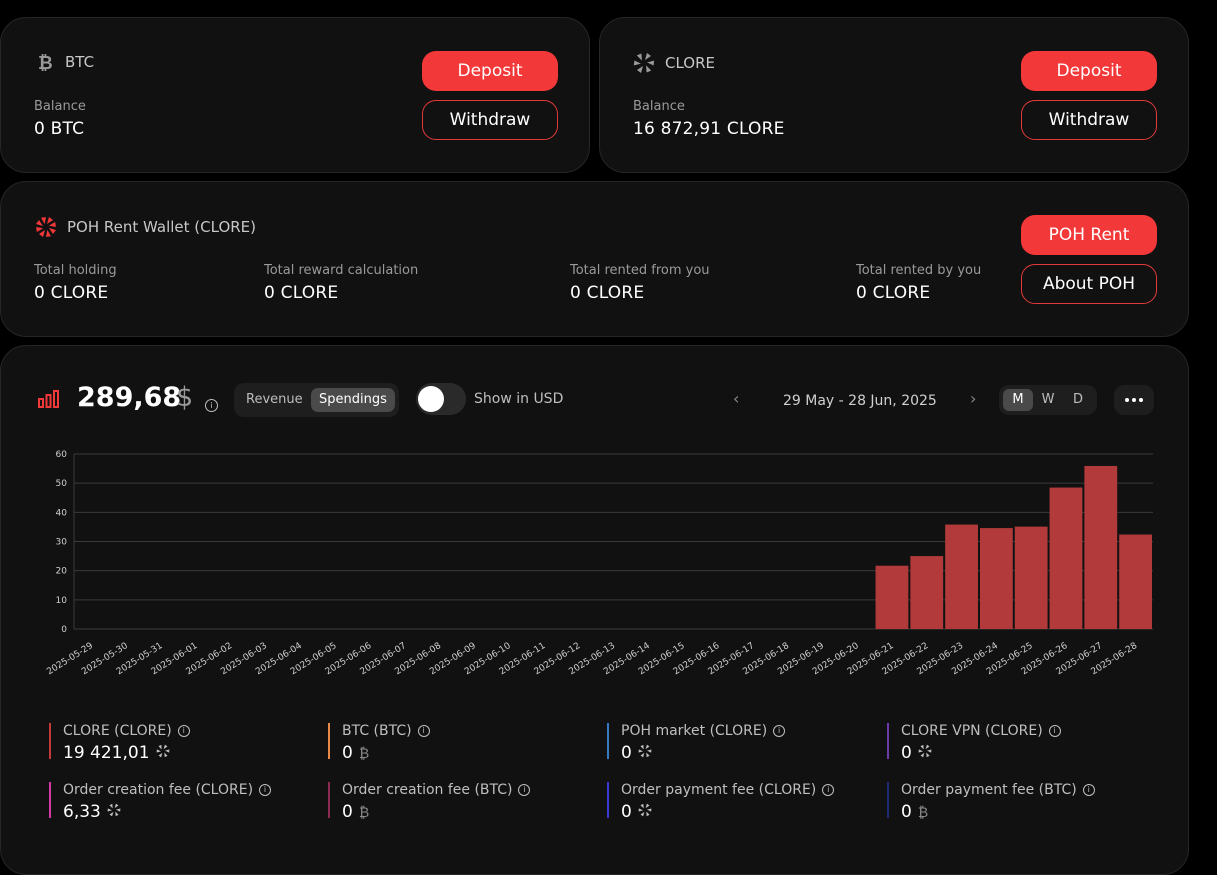 The image size is (1217, 875). What do you see at coordinates (295, 95) in the screenshot?
I see `btc-wallet-card: ₿ BTC Balance 0 BTC Deposit Withdraw` at bounding box center [295, 95].